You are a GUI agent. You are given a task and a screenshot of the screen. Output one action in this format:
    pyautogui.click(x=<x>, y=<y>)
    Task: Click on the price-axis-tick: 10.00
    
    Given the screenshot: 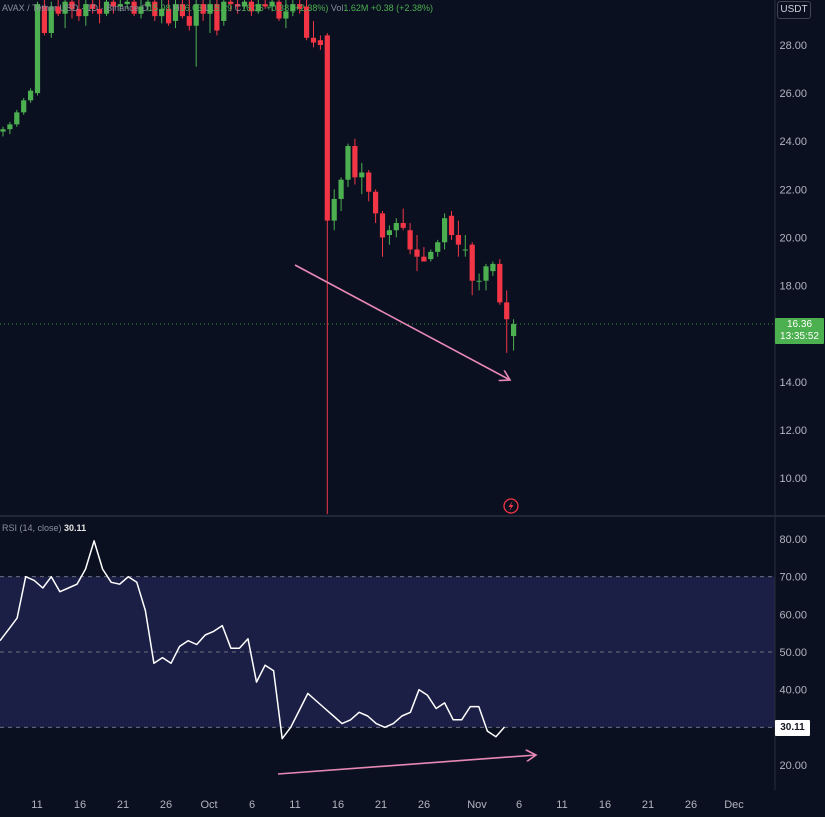 What is the action you would take?
    pyautogui.click(x=793, y=479)
    